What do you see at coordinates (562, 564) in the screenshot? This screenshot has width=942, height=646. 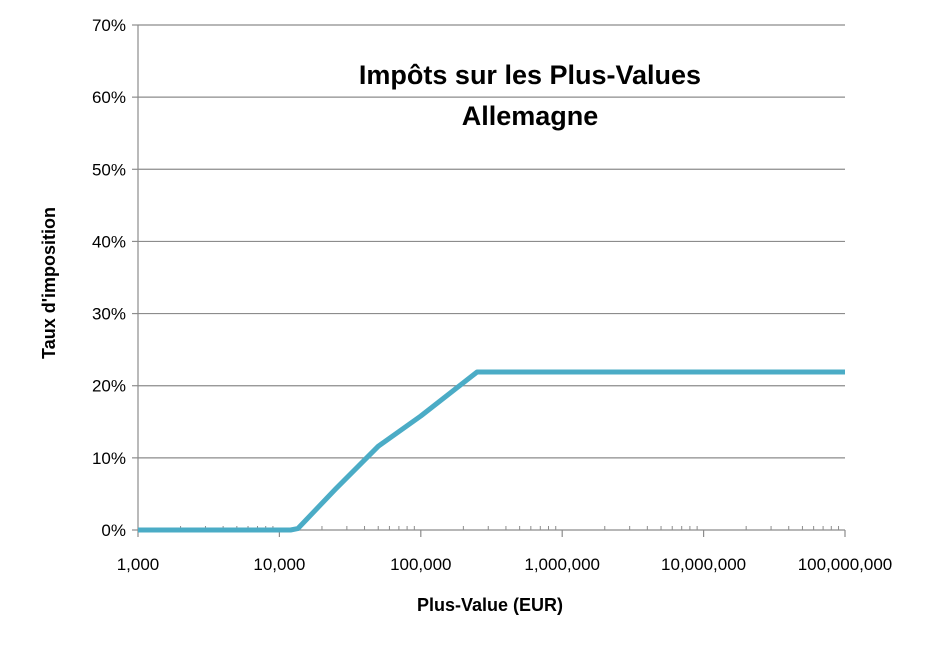 I see `x-tick-label: 1,000,000` at bounding box center [562, 564].